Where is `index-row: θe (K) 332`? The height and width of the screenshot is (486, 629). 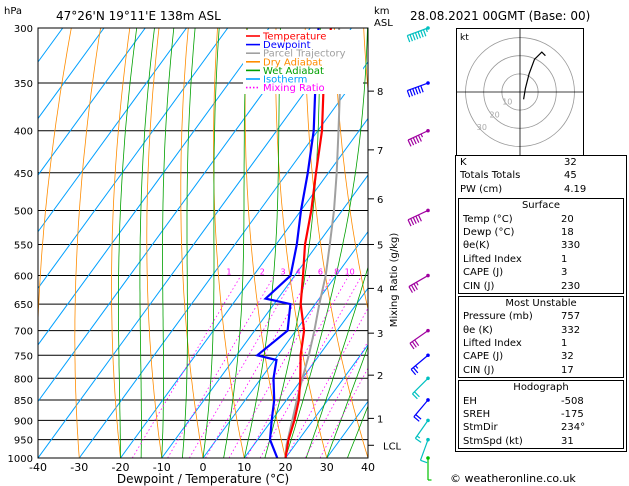
index-row: θe (K) 332 is located at coordinates (541, 330).